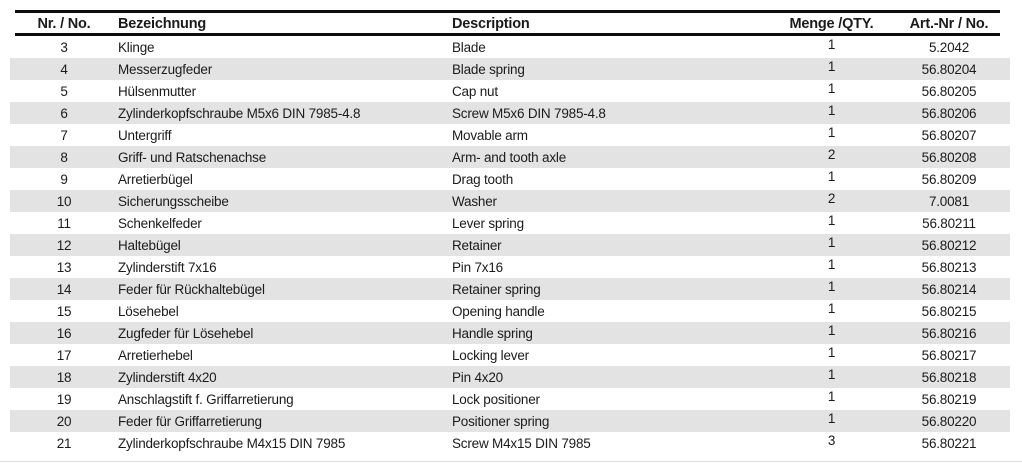  I want to click on cell-no: 5, so click(64, 91).